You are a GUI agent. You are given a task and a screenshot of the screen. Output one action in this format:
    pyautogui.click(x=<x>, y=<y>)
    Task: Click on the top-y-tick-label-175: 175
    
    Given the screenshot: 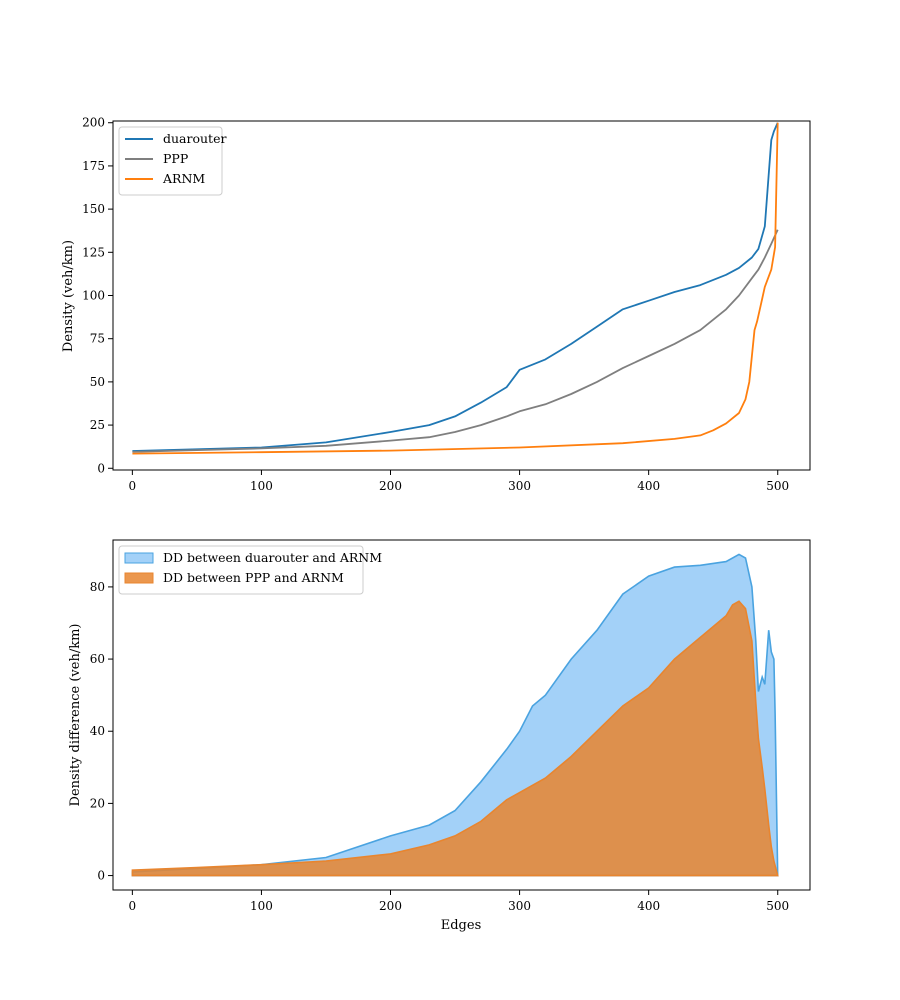 What is the action you would take?
    pyautogui.click(x=93, y=166)
    